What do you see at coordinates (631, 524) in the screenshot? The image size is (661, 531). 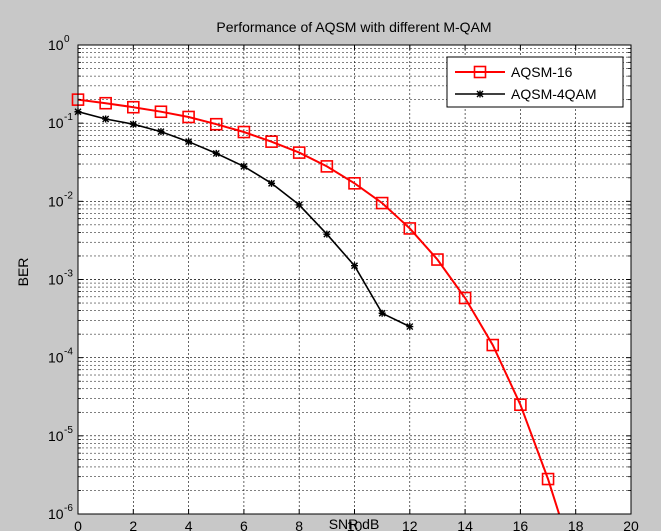 I see `x-tick-label: 20` at bounding box center [631, 524].